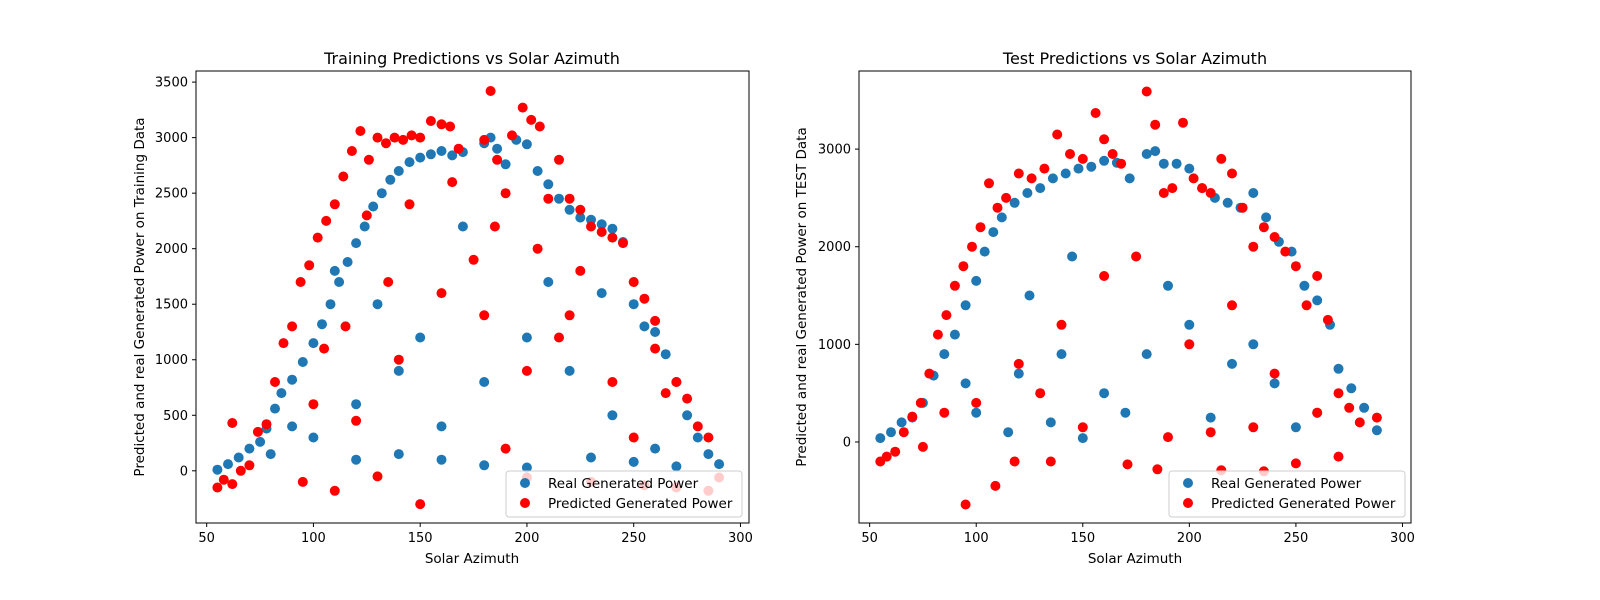  Describe the element at coordinates (1303, 504) in the screenshot. I see `test-legend-predicted-label: Predicted Generated Power` at that location.